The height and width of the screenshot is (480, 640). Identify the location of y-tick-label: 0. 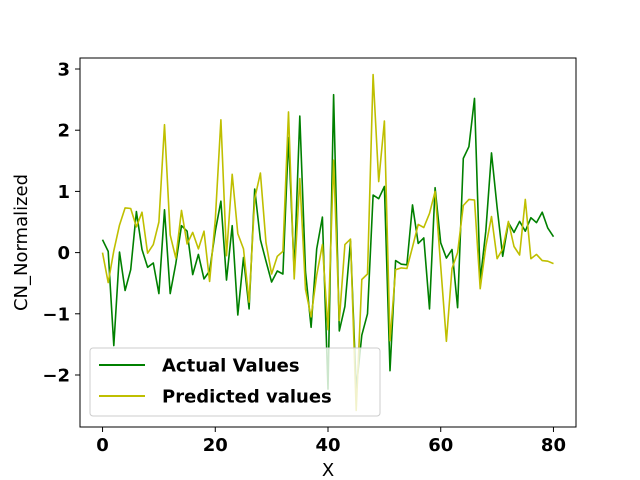
(63, 253).